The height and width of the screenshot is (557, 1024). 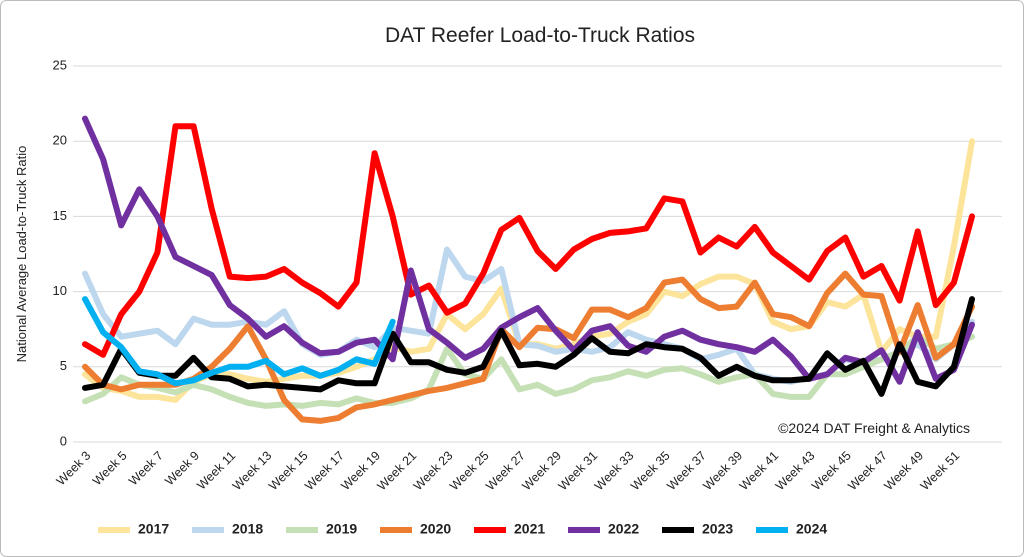 What do you see at coordinates (60, 215) in the screenshot?
I see `y-tick-label: 15` at bounding box center [60, 215].